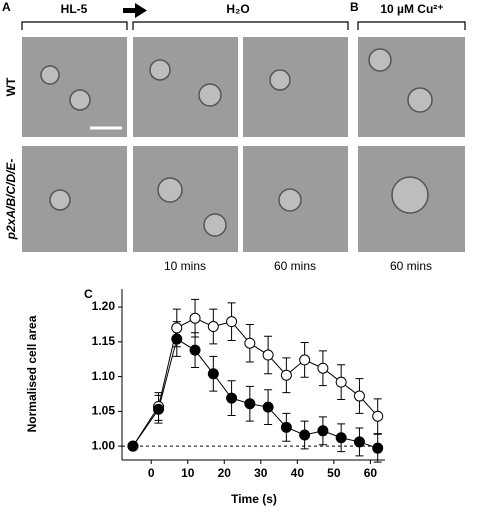 The image size is (477, 524). Describe the element at coordinates (32, 373) in the screenshot. I see `y-axis-label: Normalised cell area` at that location.